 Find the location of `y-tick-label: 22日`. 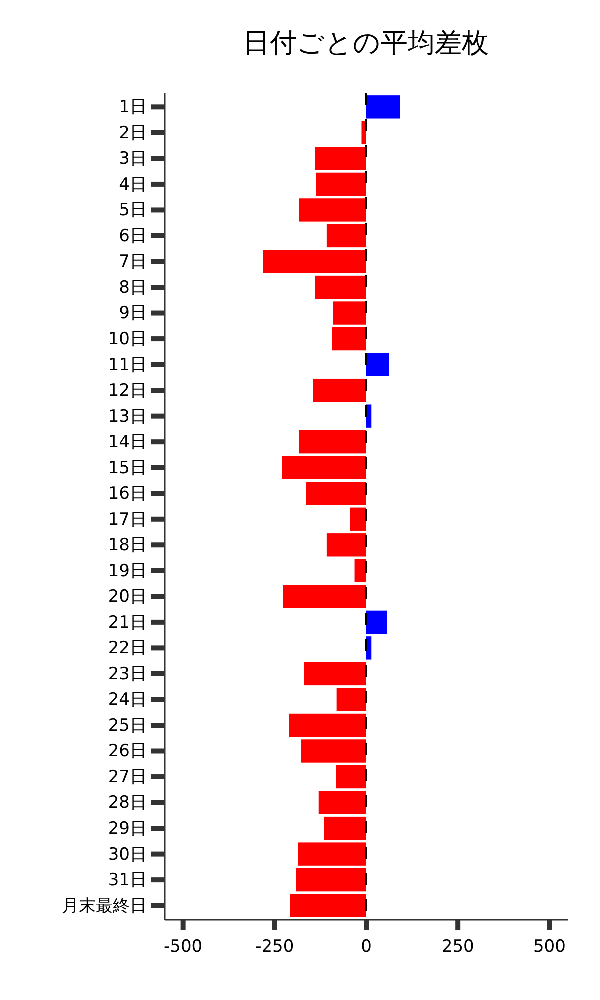

y-tick-label: 22日 is located at coordinates (127, 648).